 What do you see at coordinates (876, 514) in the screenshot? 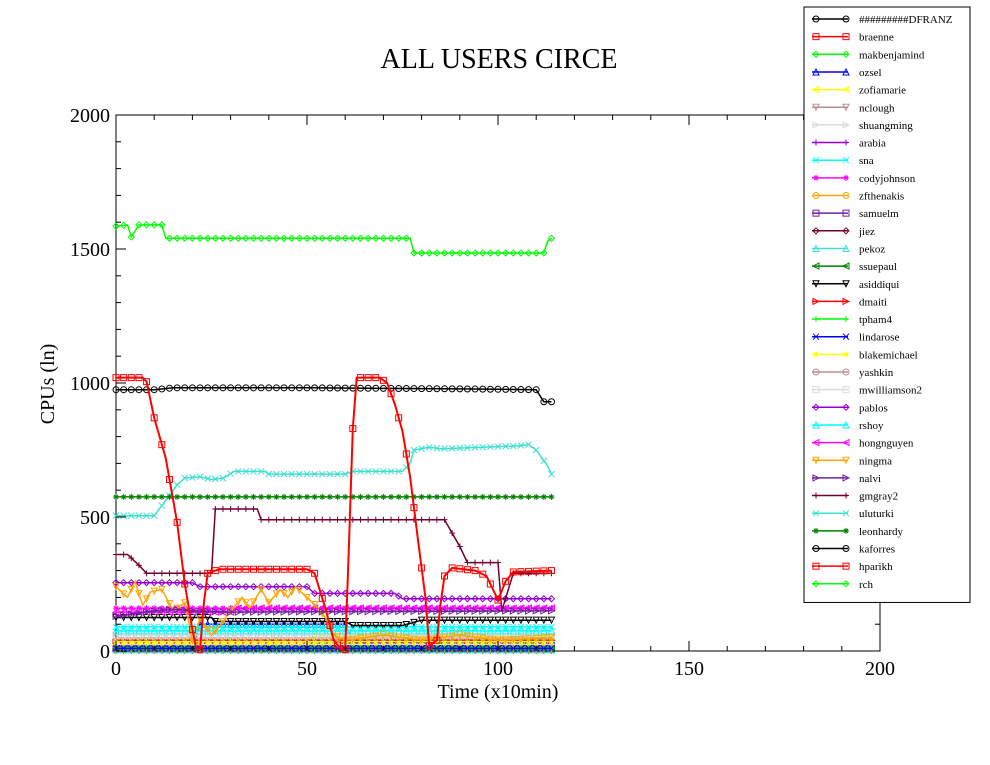
I see `legend-label: uluturki` at bounding box center [876, 514].